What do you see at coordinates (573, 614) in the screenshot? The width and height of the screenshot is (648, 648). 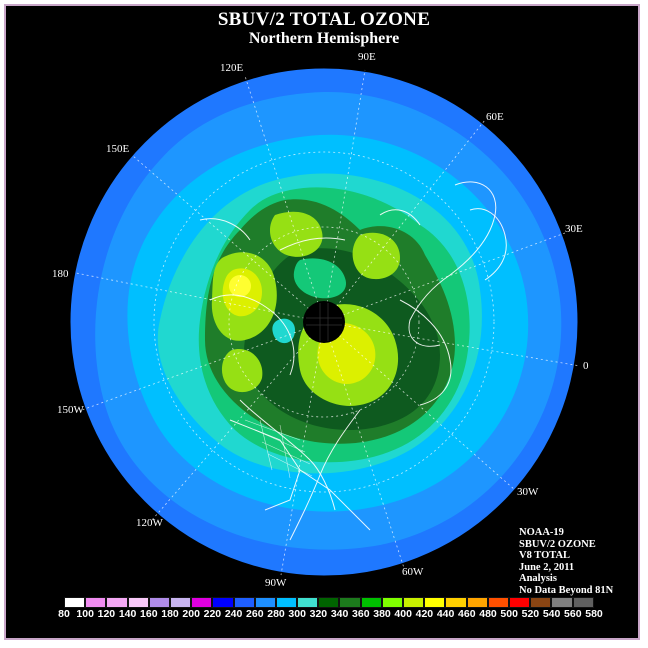 I see `colorbar-tick-label: 560` at bounding box center [573, 614].